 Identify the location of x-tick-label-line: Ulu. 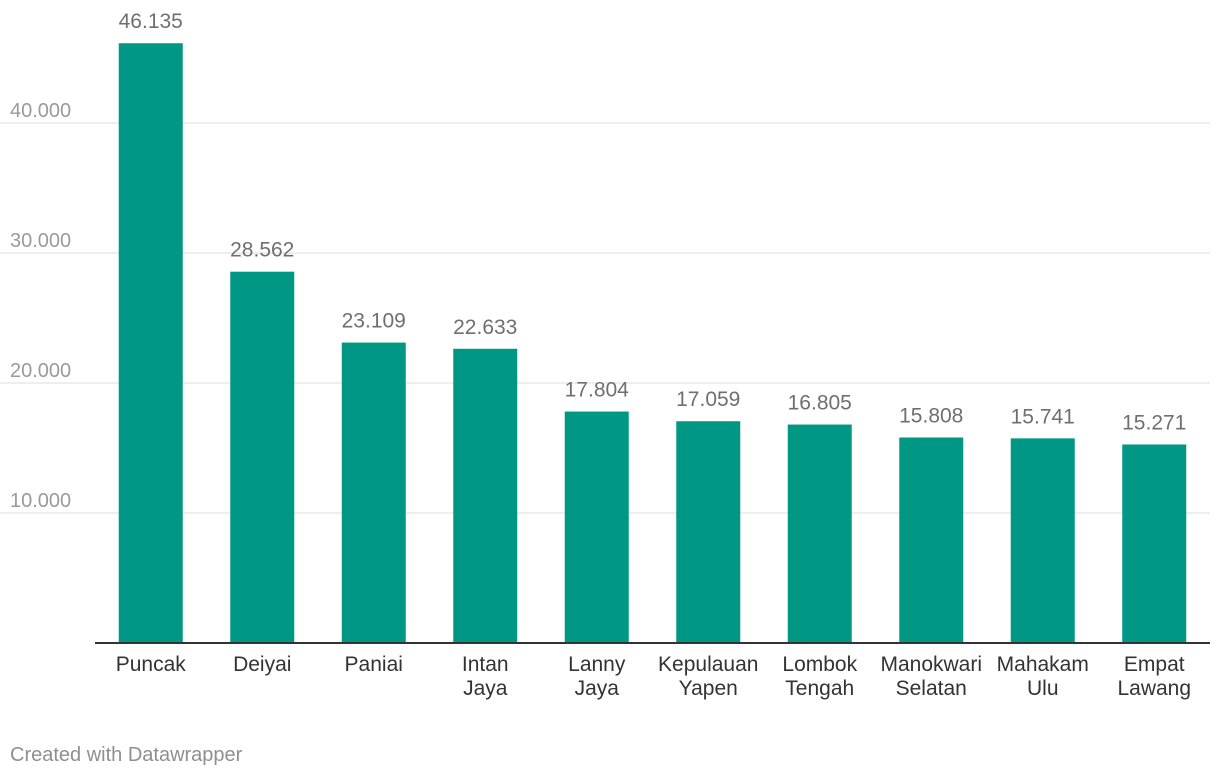
(1043, 688).